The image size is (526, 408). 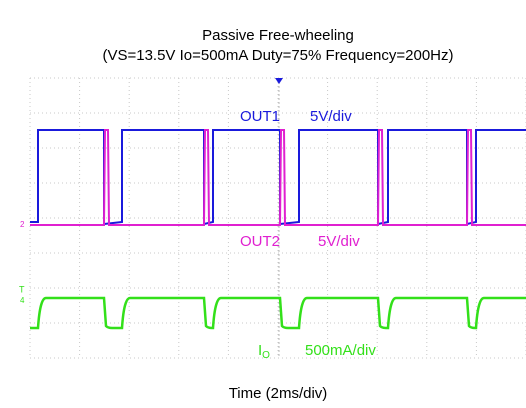 What do you see at coordinates (339, 241) in the screenshot?
I see `ch2-scale: 5V/div` at bounding box center [339, 241].